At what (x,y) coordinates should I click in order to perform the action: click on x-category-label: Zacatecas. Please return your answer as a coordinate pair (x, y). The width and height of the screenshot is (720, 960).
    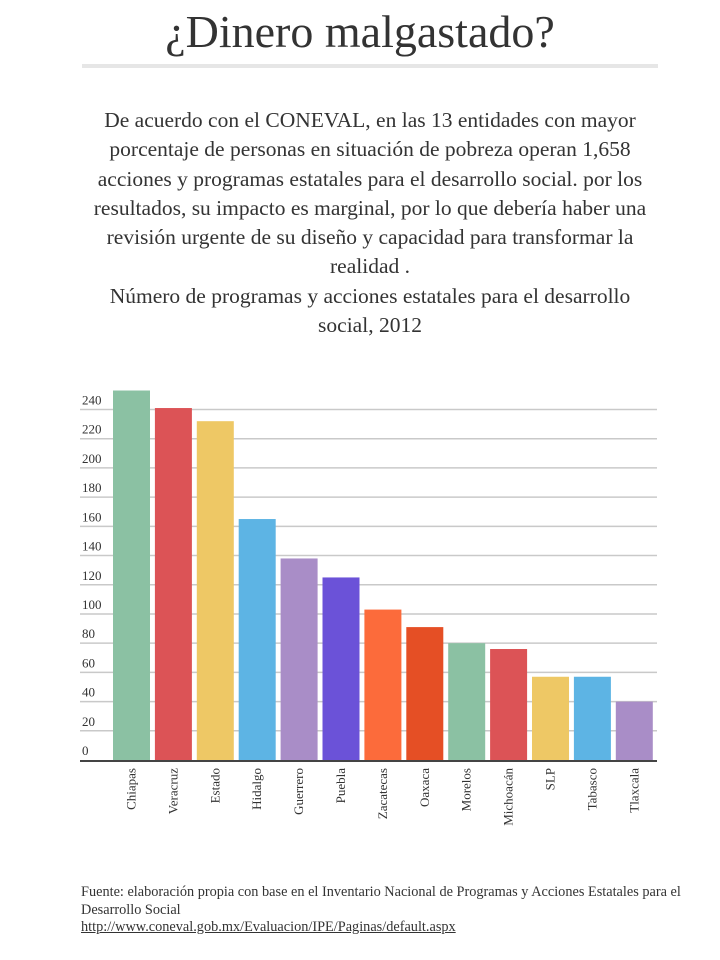
    Looking at the image, I should click on (382, 793).